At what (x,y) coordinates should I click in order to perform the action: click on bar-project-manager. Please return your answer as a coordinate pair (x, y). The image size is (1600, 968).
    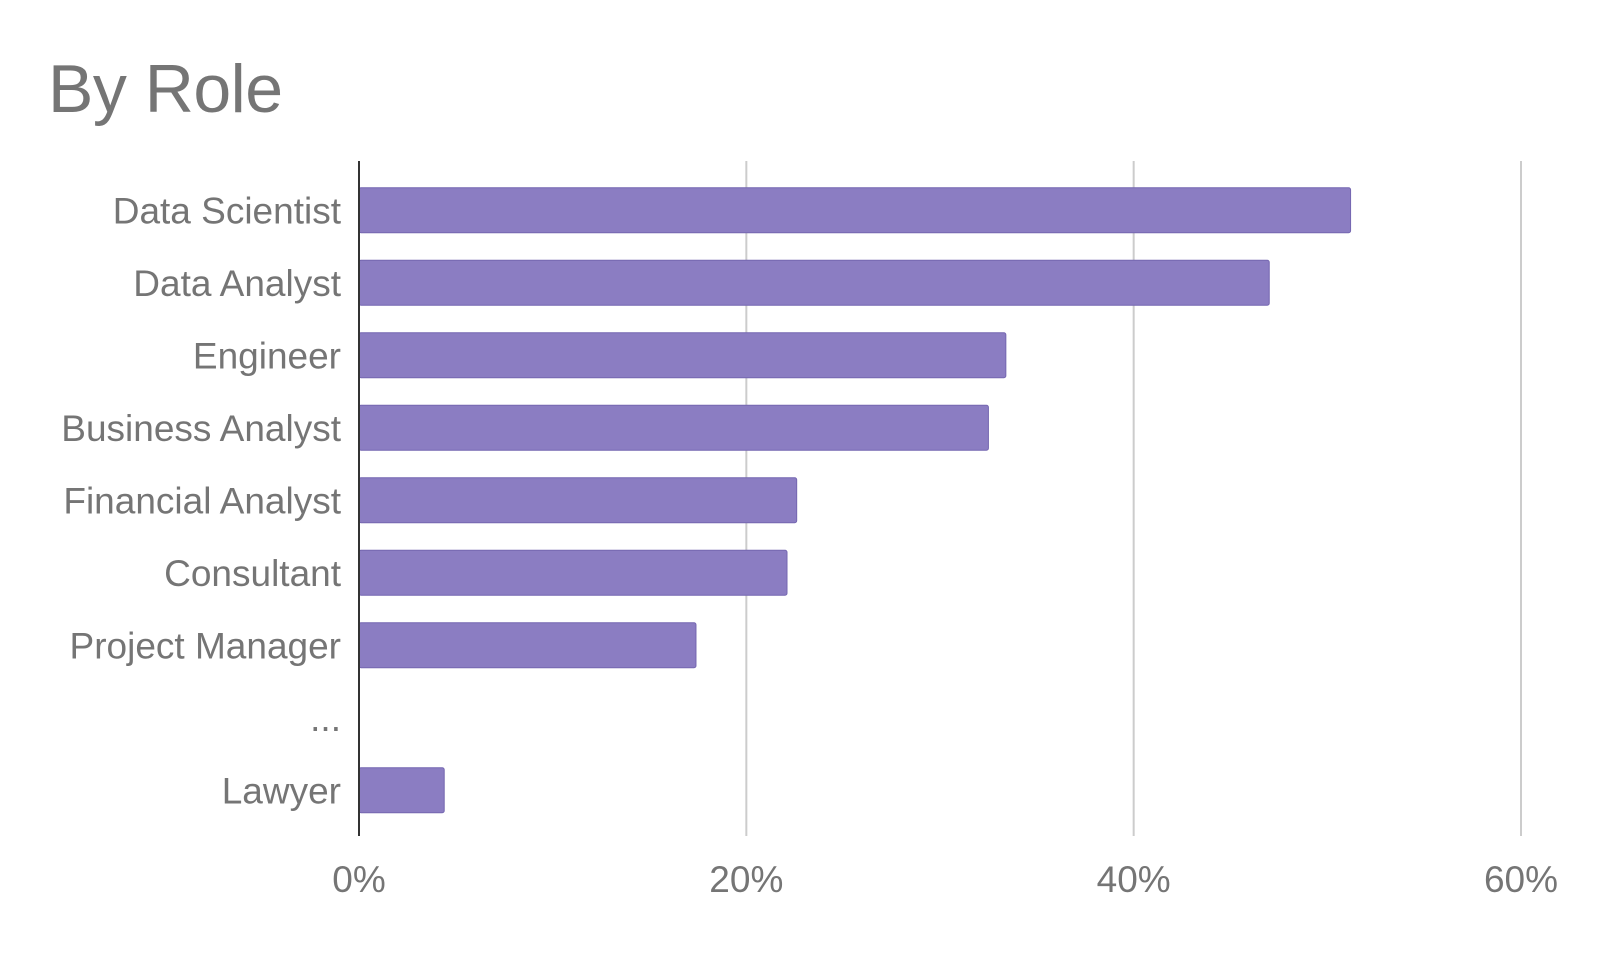
    Looking at the image, I should click on (527, 645).